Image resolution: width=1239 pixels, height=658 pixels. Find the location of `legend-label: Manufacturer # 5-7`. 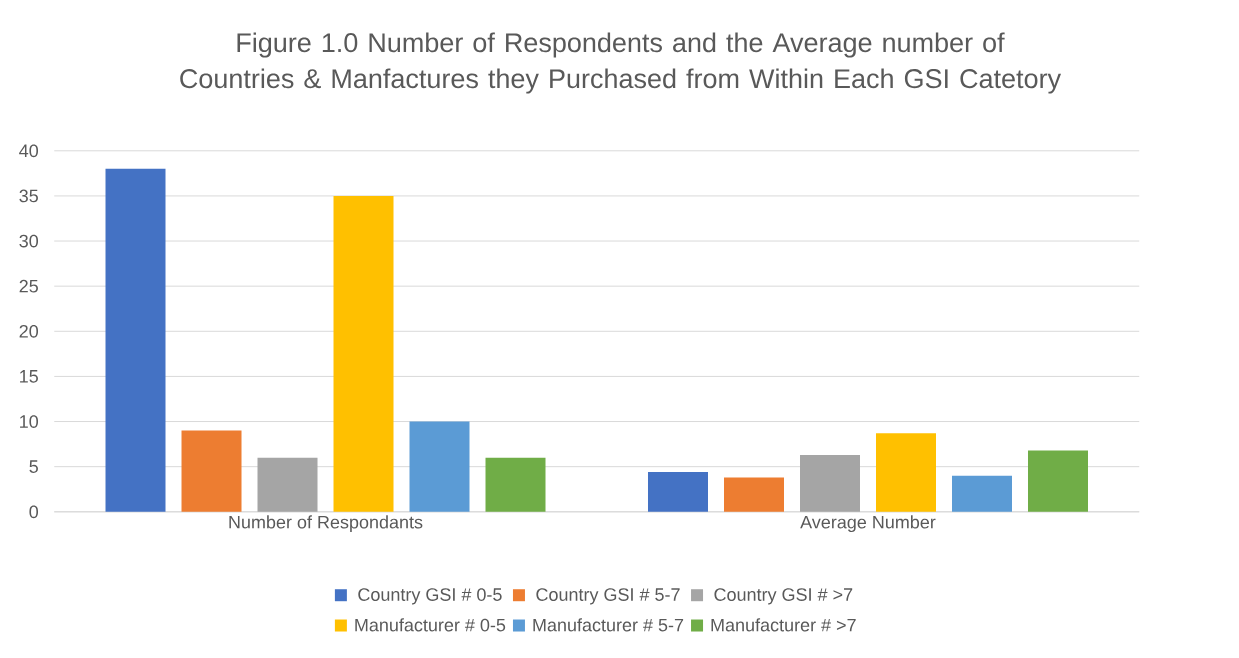

legend-label: Manufacturer # 5-7 is located at coordinates (608, 625).